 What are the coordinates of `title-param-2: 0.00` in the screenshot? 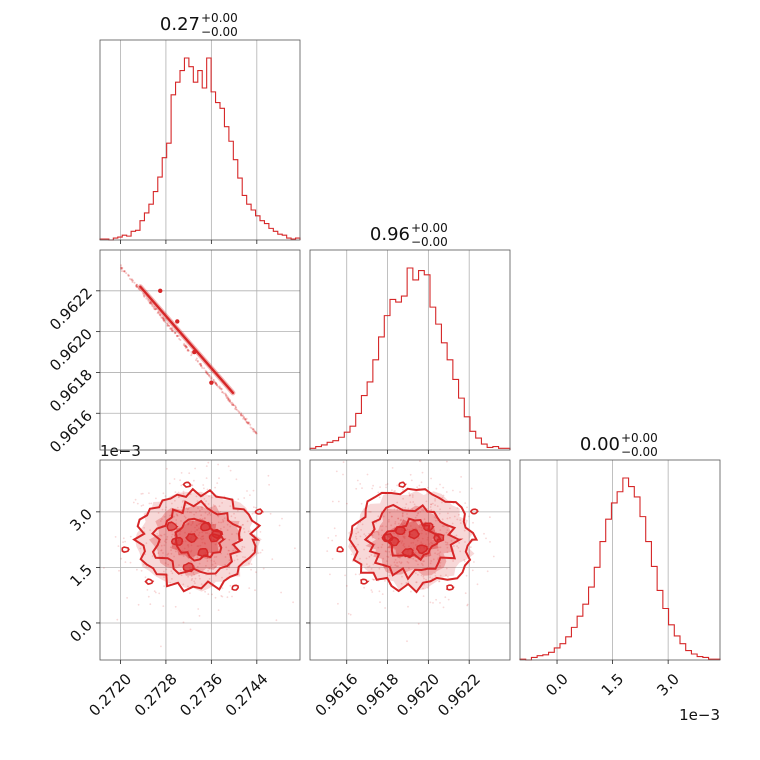 It's located at (600, 444).